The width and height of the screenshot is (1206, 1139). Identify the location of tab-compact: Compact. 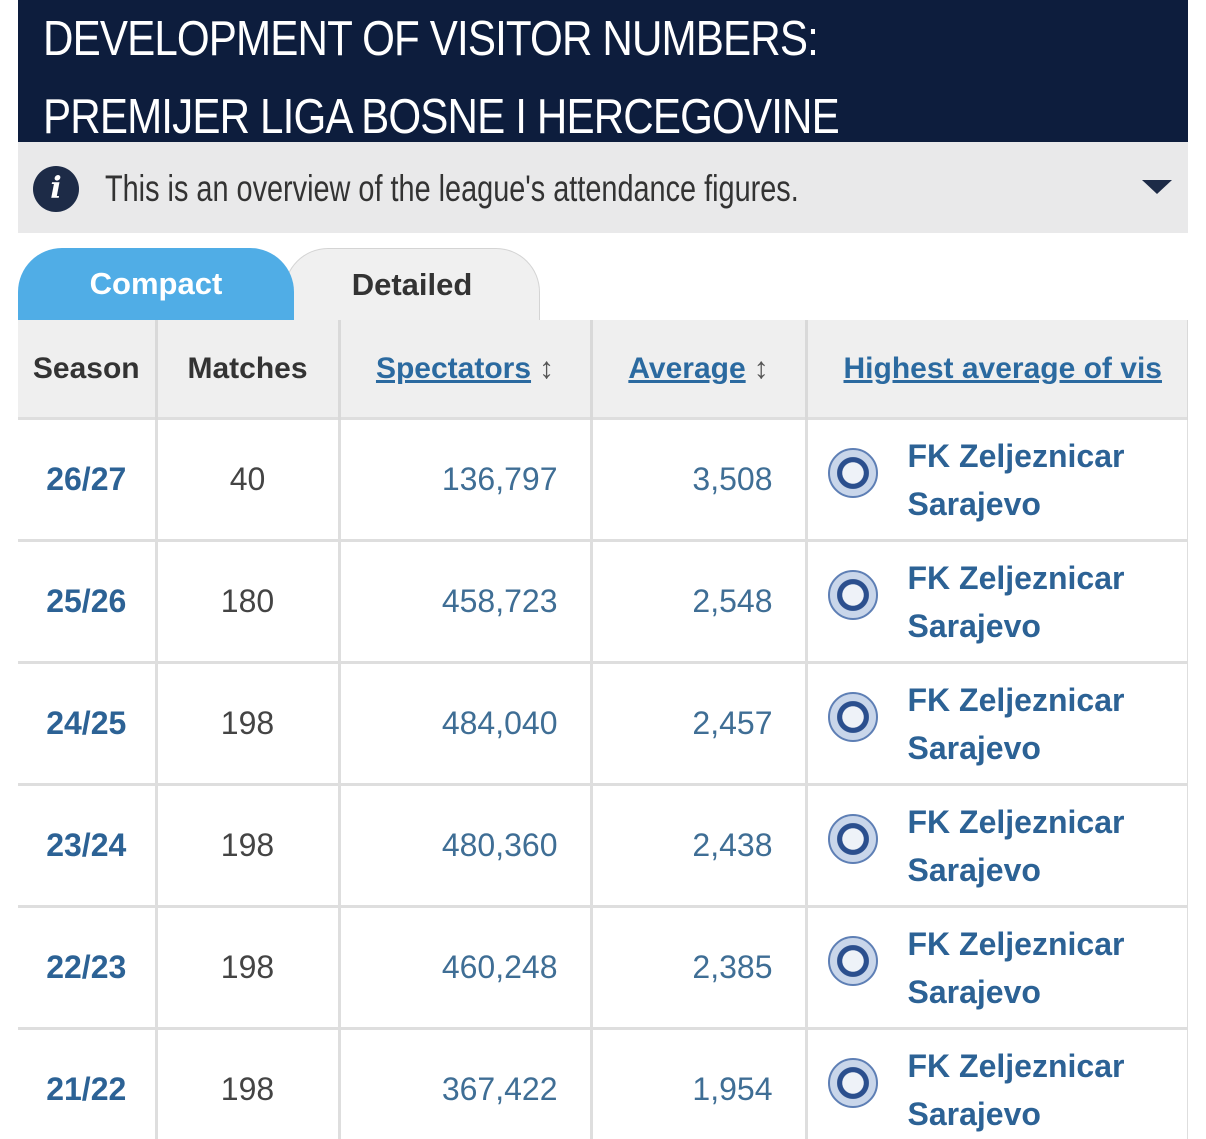
(156, 284).